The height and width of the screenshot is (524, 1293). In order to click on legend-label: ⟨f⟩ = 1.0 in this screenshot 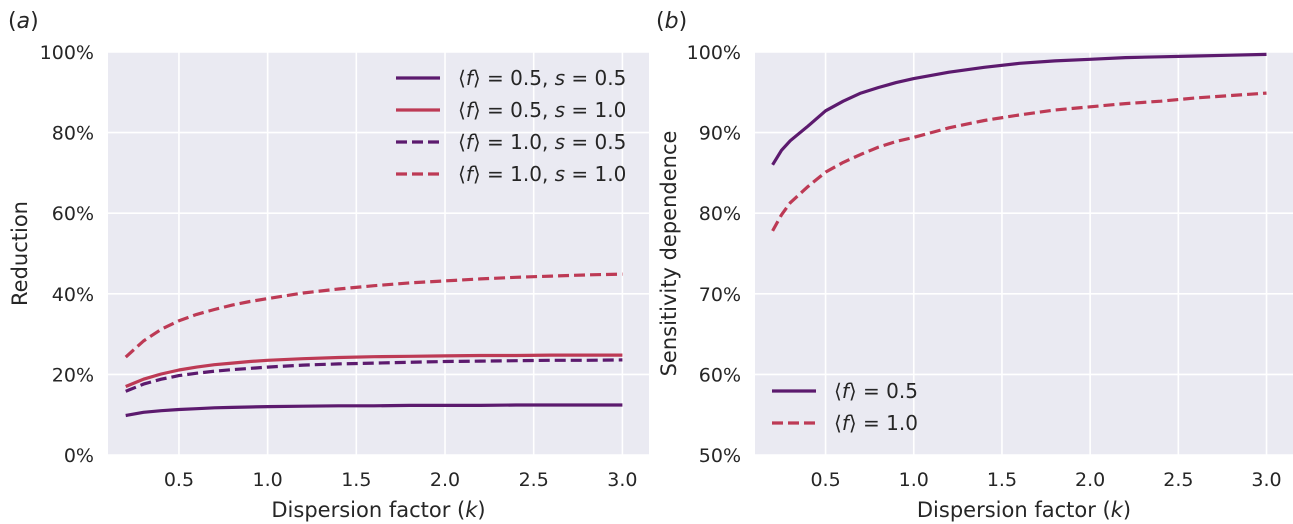, I will do `click(876, 423)`.